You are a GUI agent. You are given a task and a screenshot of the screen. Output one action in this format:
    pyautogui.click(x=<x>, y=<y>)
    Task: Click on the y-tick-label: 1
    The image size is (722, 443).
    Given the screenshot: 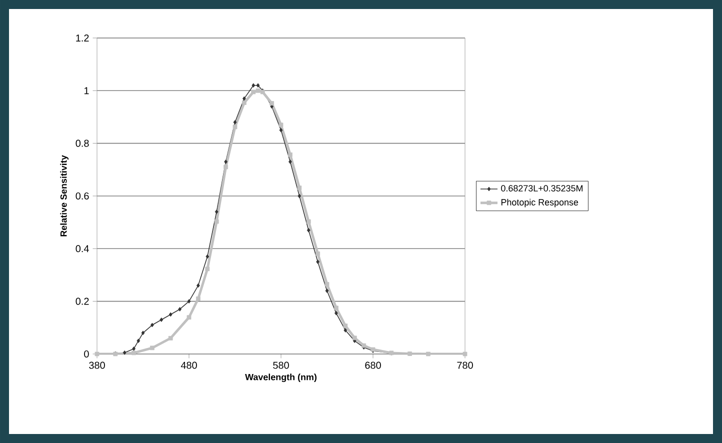 What is the action you would take?
    pyautogui.click(x=86, y=90)
    